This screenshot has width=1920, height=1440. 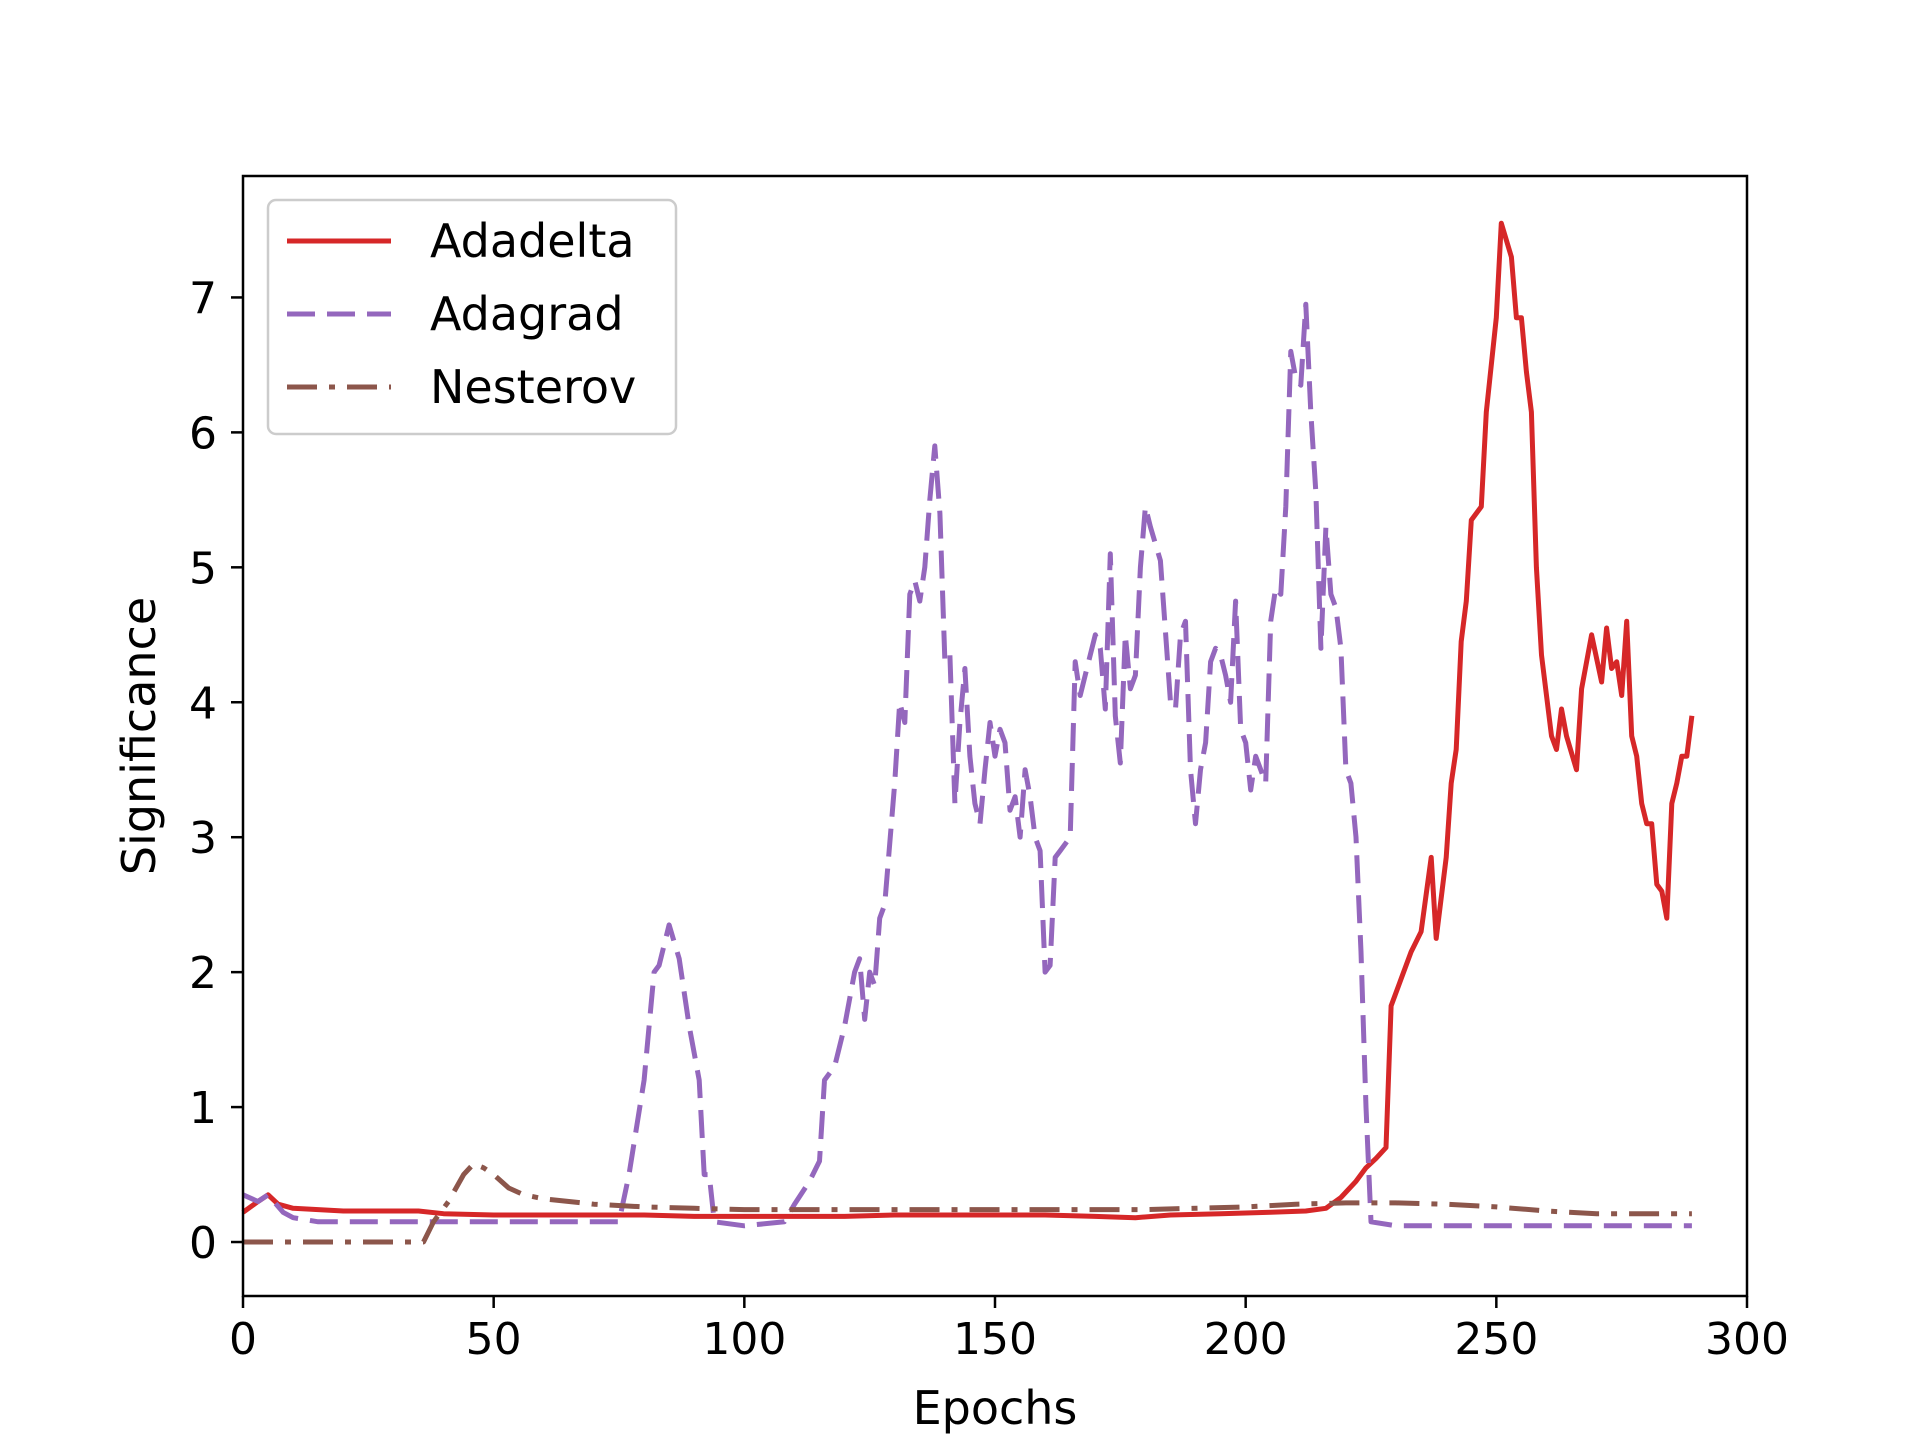 I want to click on y-tick-label: 2, so click(x=203, y=973).